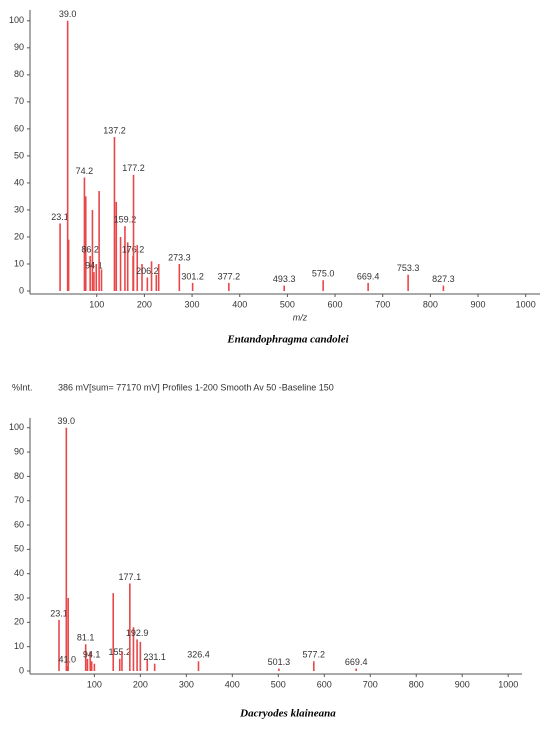  I want to click on peak-label: 192.9, so click(137, 633).